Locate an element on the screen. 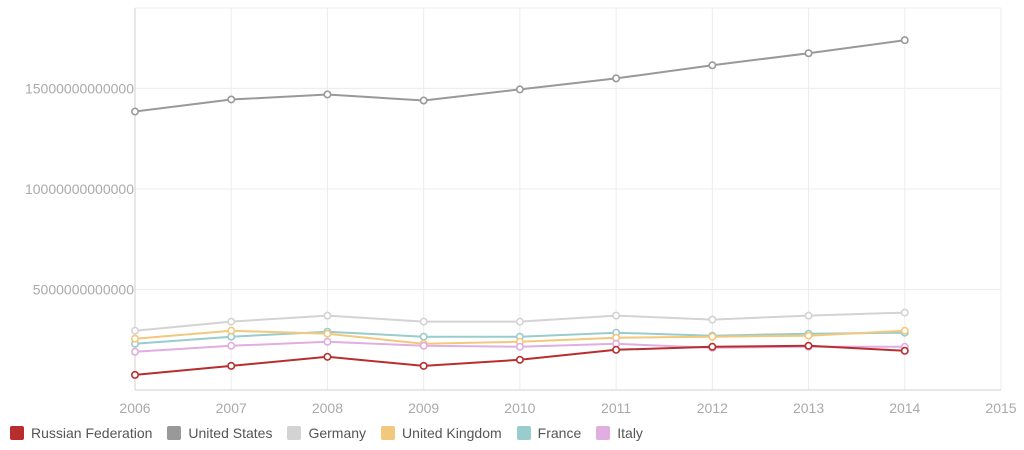 The image size is (1024, 450). legend-item: Germany is located at coordinates (326, 433).